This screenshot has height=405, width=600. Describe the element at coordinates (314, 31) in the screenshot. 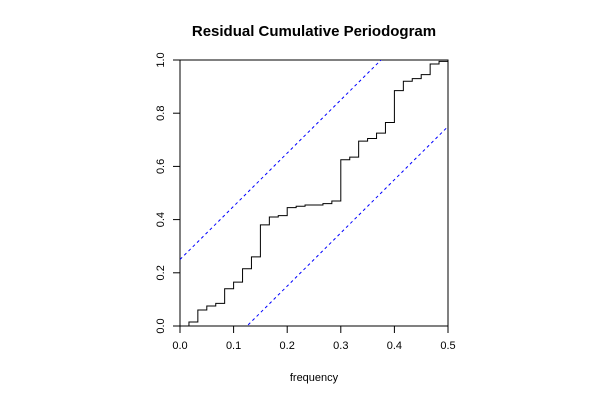

I see `chart-title: Residual Cumulative Periodogram` at that location.